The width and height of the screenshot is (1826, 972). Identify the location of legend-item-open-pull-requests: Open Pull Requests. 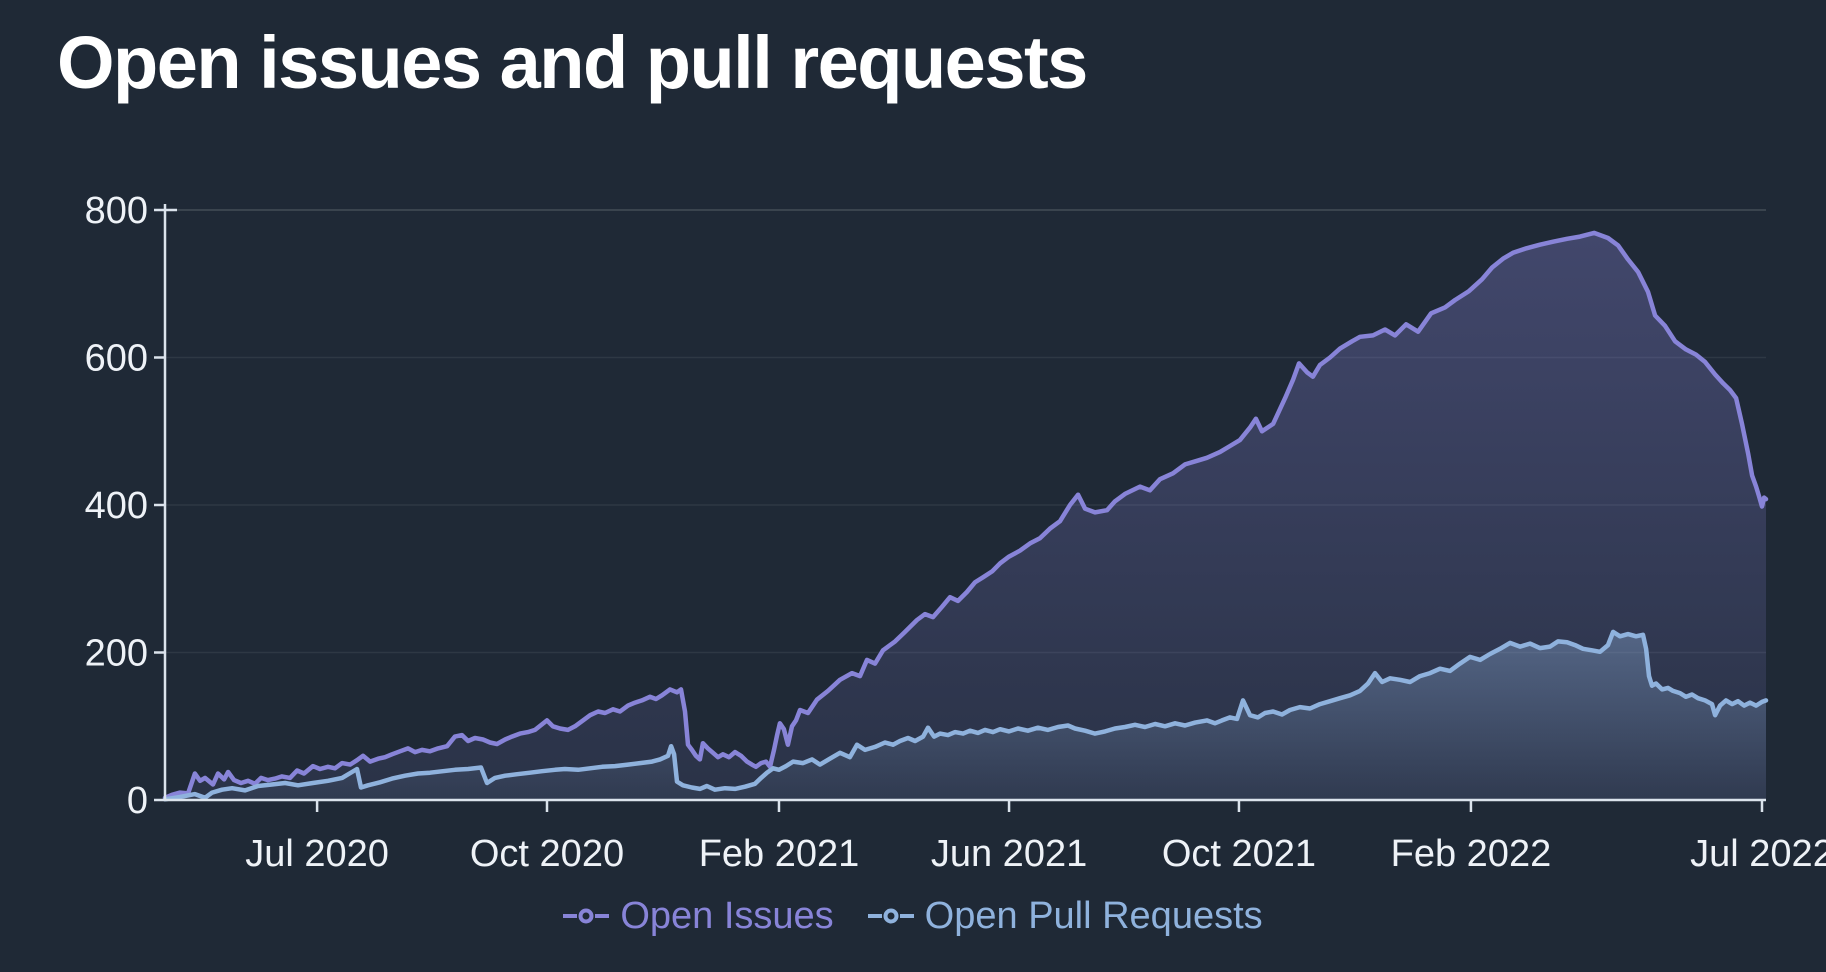
(1065, 916).